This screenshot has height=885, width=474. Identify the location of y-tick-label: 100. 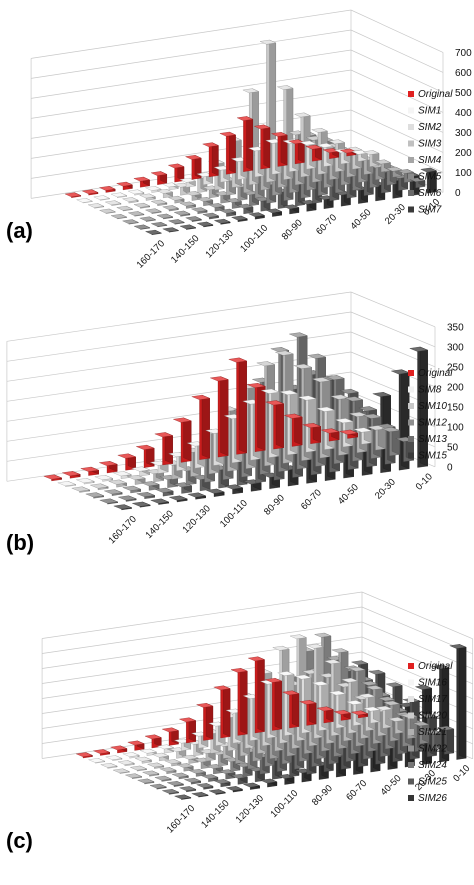
(463, 173).